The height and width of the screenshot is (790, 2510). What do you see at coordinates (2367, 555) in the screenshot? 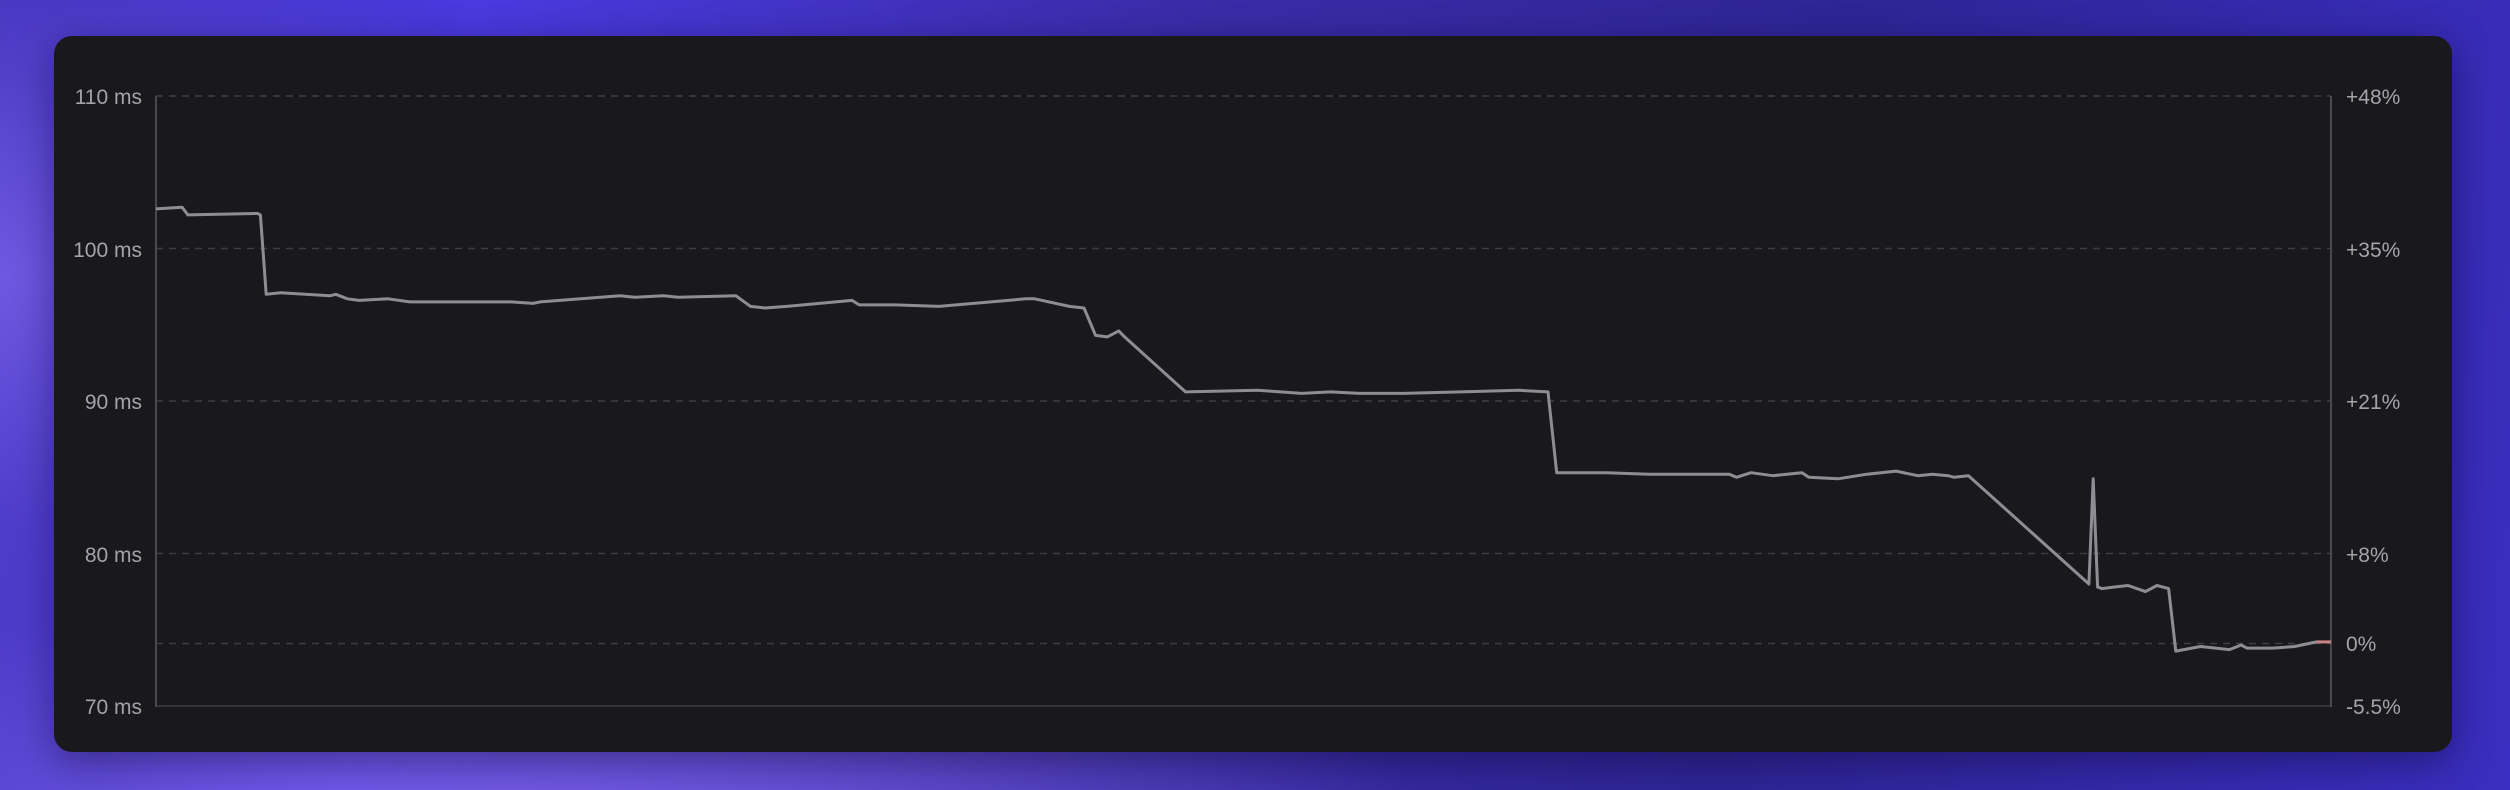
I see `y2-tick-label: +8%` at bounding box center [2367, 555].